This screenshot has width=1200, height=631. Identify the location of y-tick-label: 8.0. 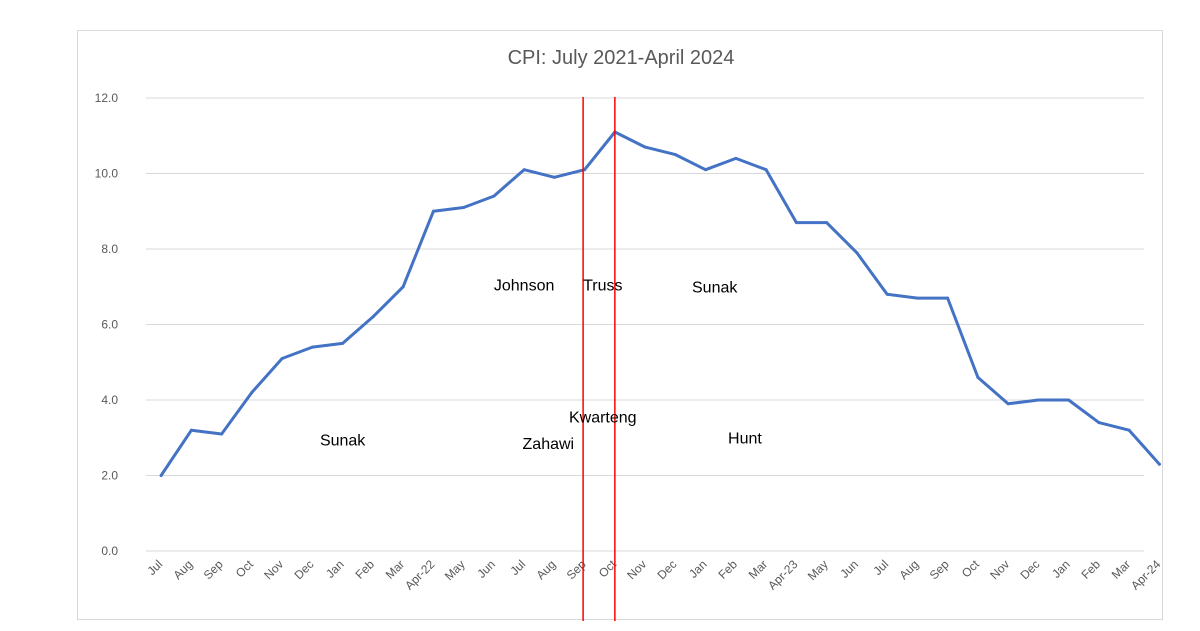
(109, 249).